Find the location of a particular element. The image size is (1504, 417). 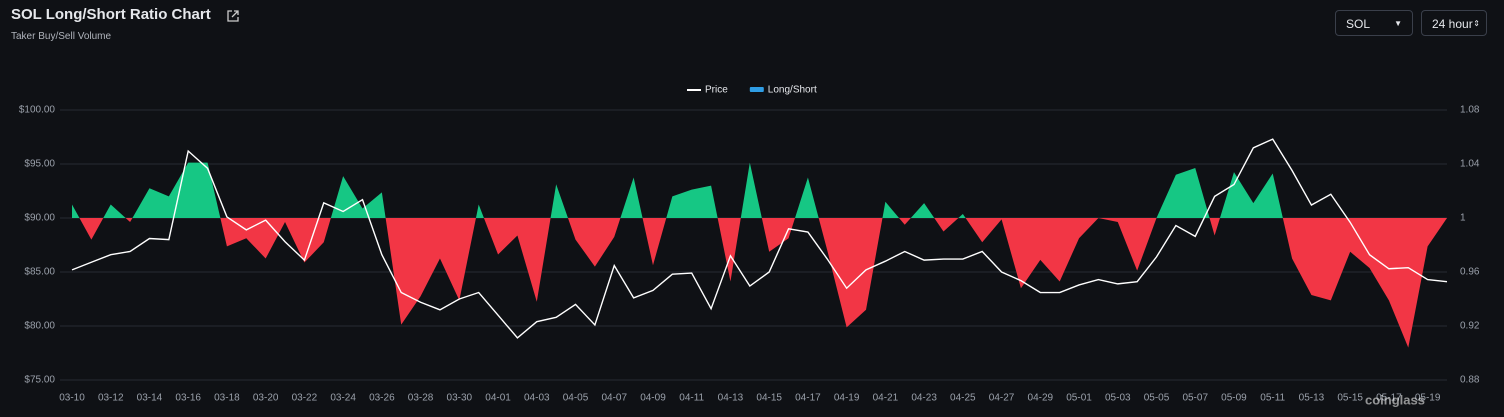

x-tick-label: 03-18 is located at coordinates (227, 398).